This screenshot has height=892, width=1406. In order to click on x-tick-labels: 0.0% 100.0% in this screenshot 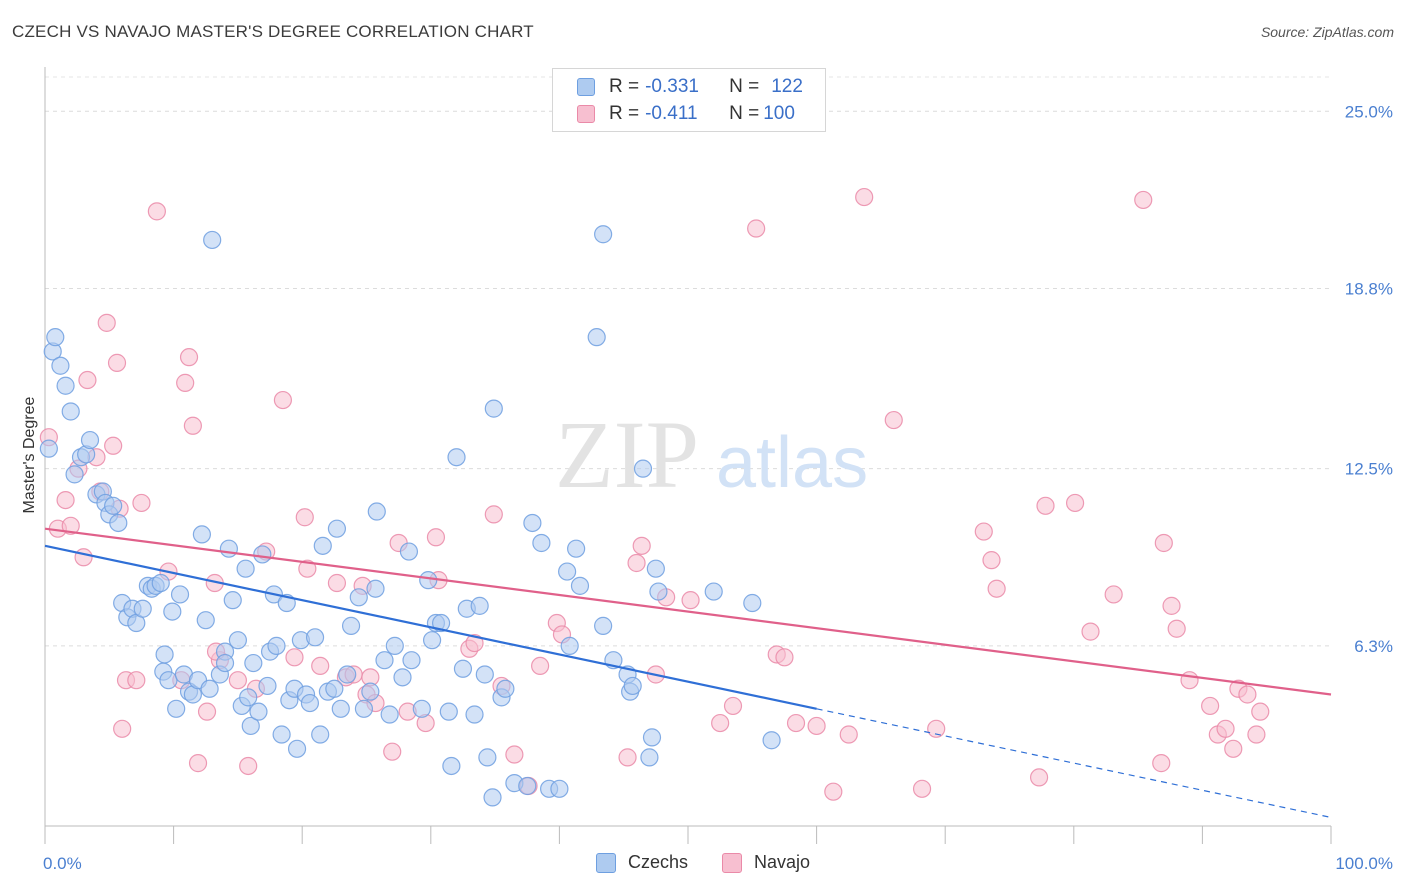, I will do `click(718, 863)`.